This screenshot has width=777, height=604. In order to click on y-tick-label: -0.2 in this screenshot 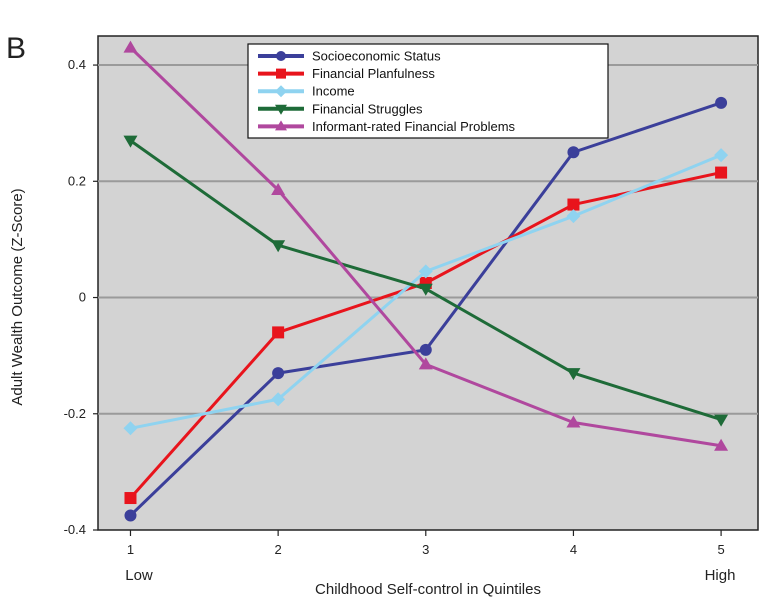, I will do `click(75, 413)`.